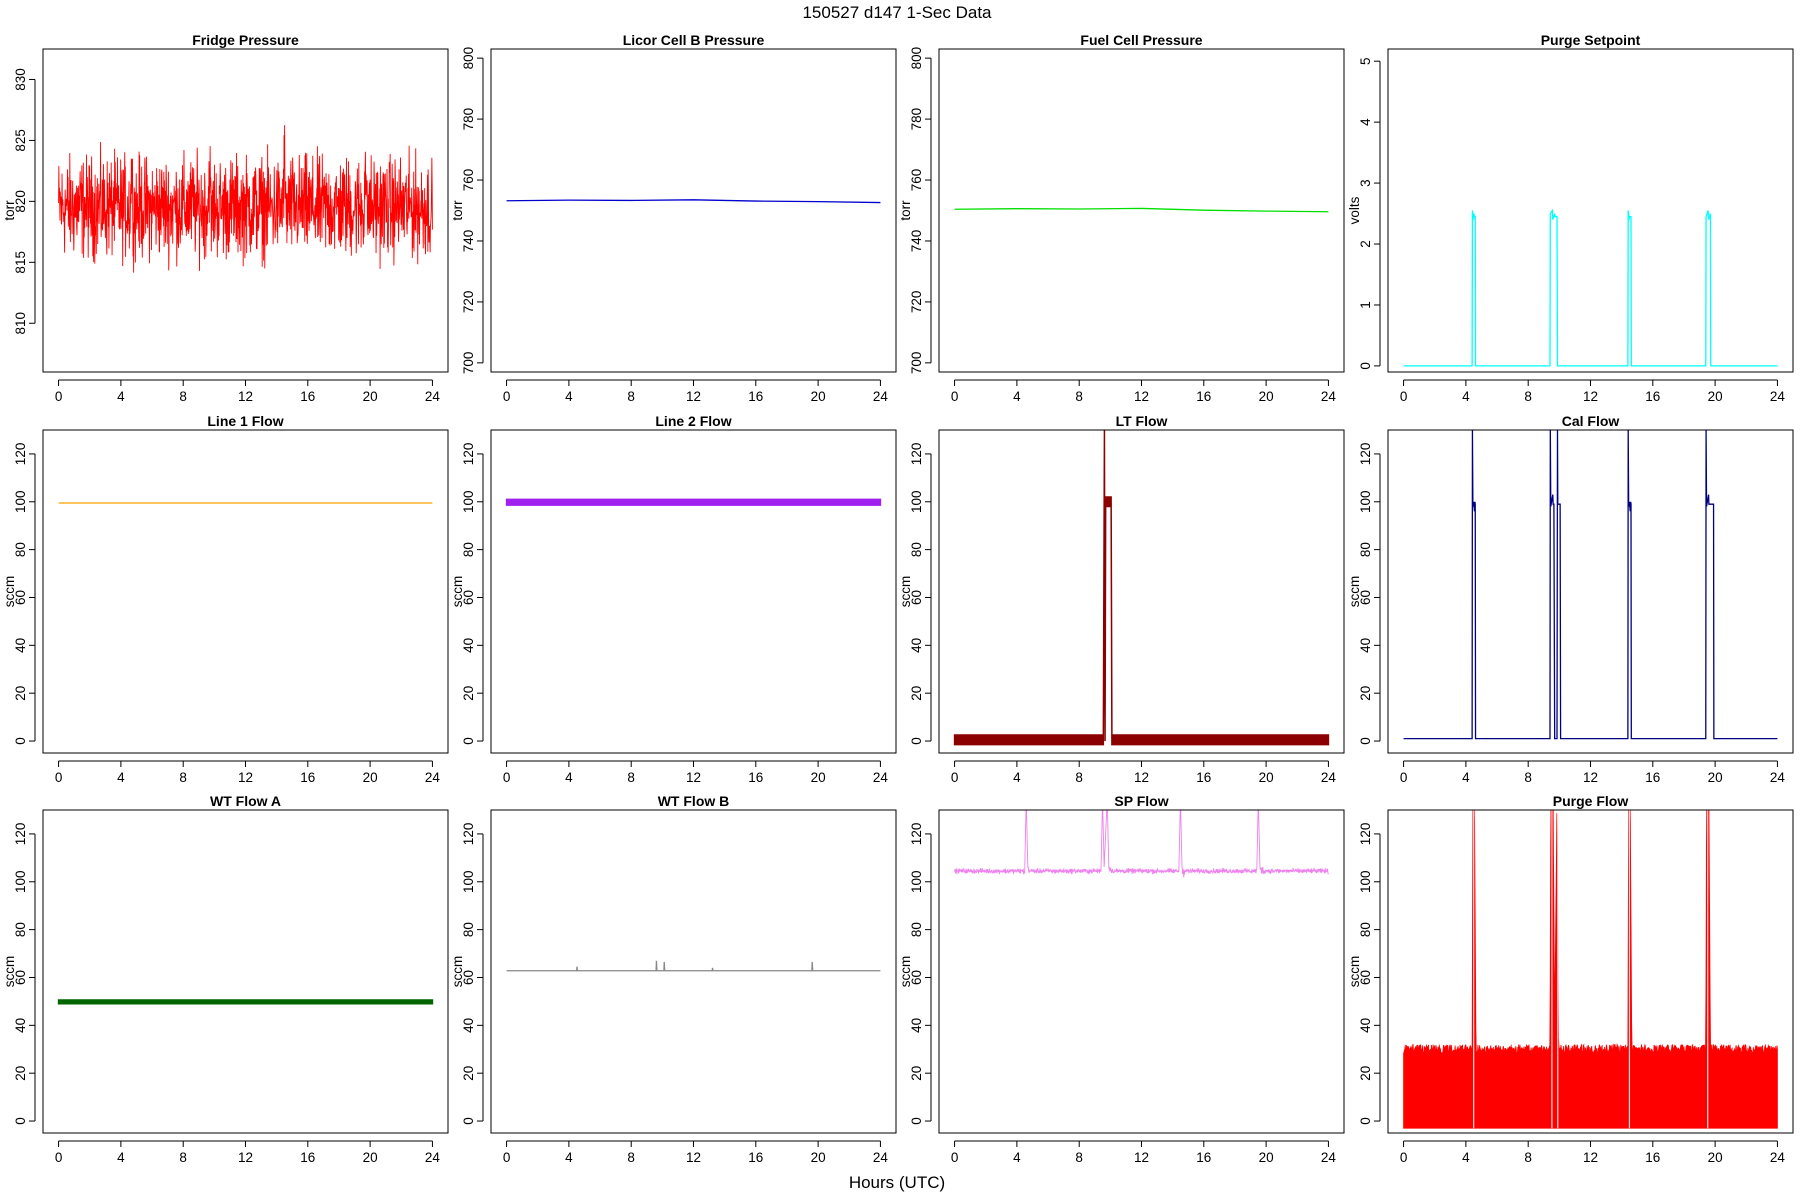 Image resolution: width=1800 pixels, height=1200 pixels. What do you see at coordinates (916, 1073) in the screenshot?
I see `sp-flow-y-tick-label: 20` at bounding box center [916, 1073].